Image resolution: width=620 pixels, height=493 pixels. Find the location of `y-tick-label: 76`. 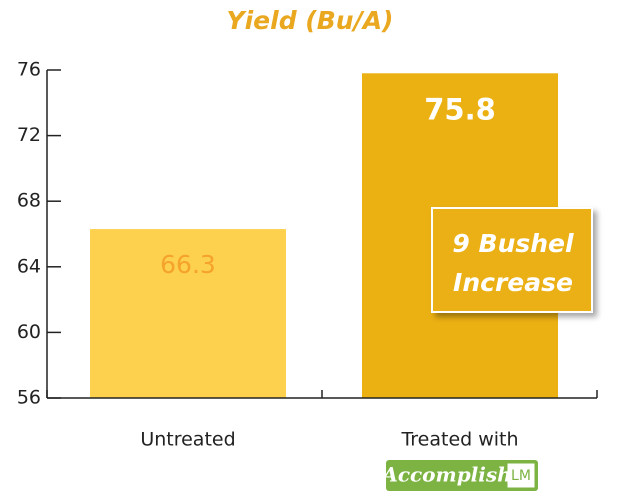

y-tick-label: 76 is located at coordinates (29, 70).